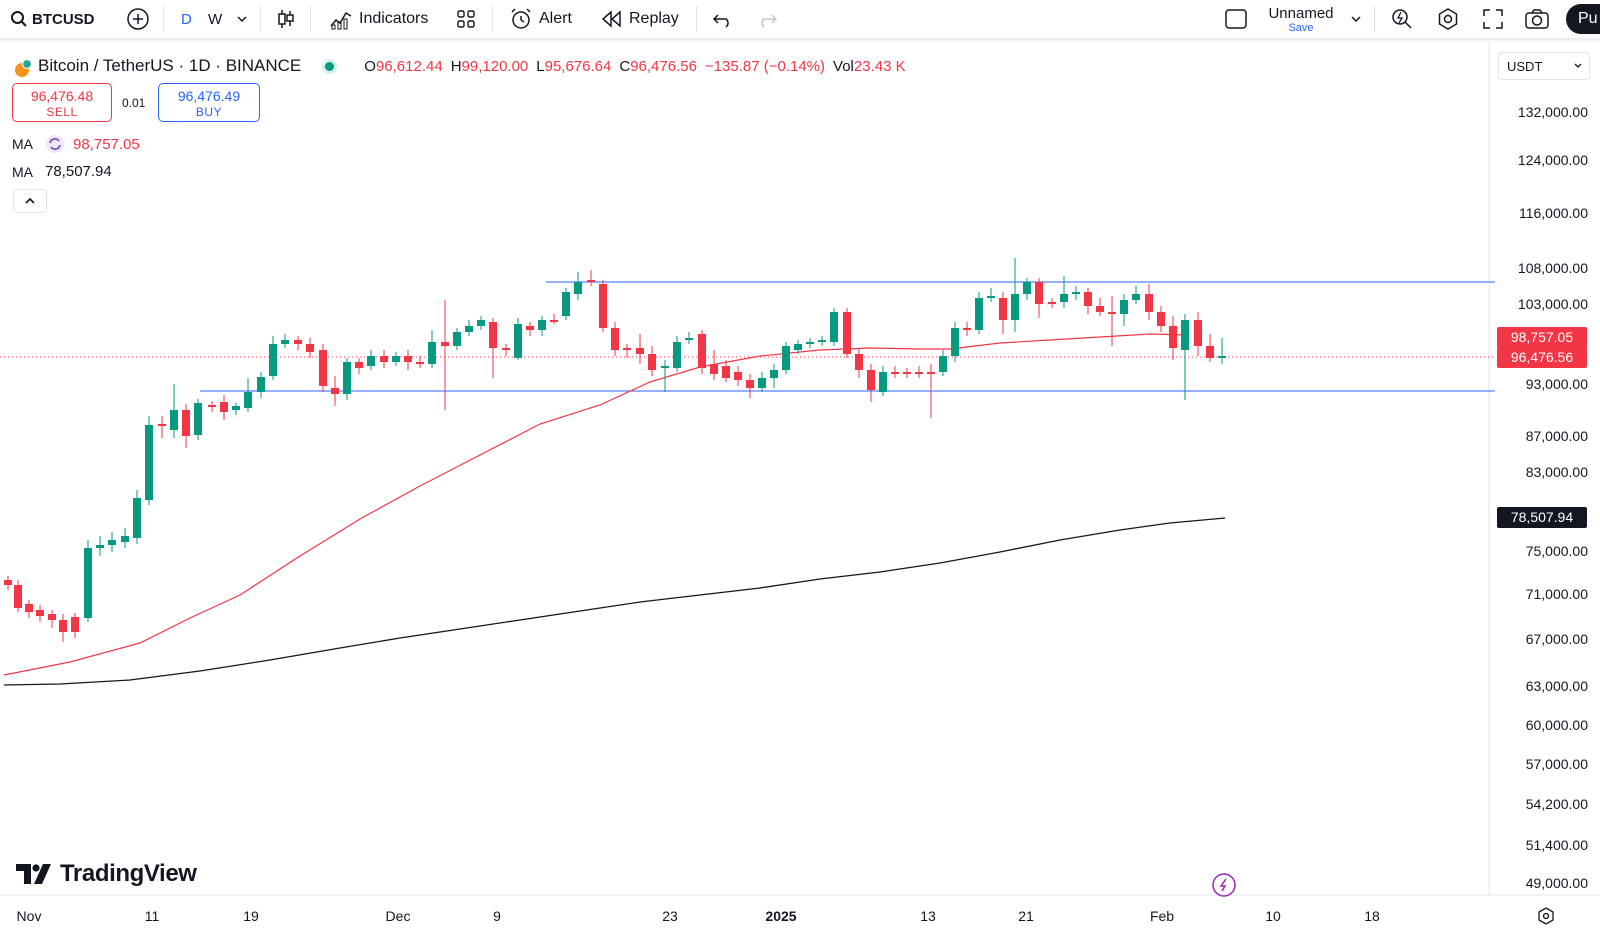 The width and height of the screenshot is (1600, 936). What do you see at coordinates (1546, 916) in the screenshot?
I see `scale-settings-icon` at bounding box center [1546, 916].